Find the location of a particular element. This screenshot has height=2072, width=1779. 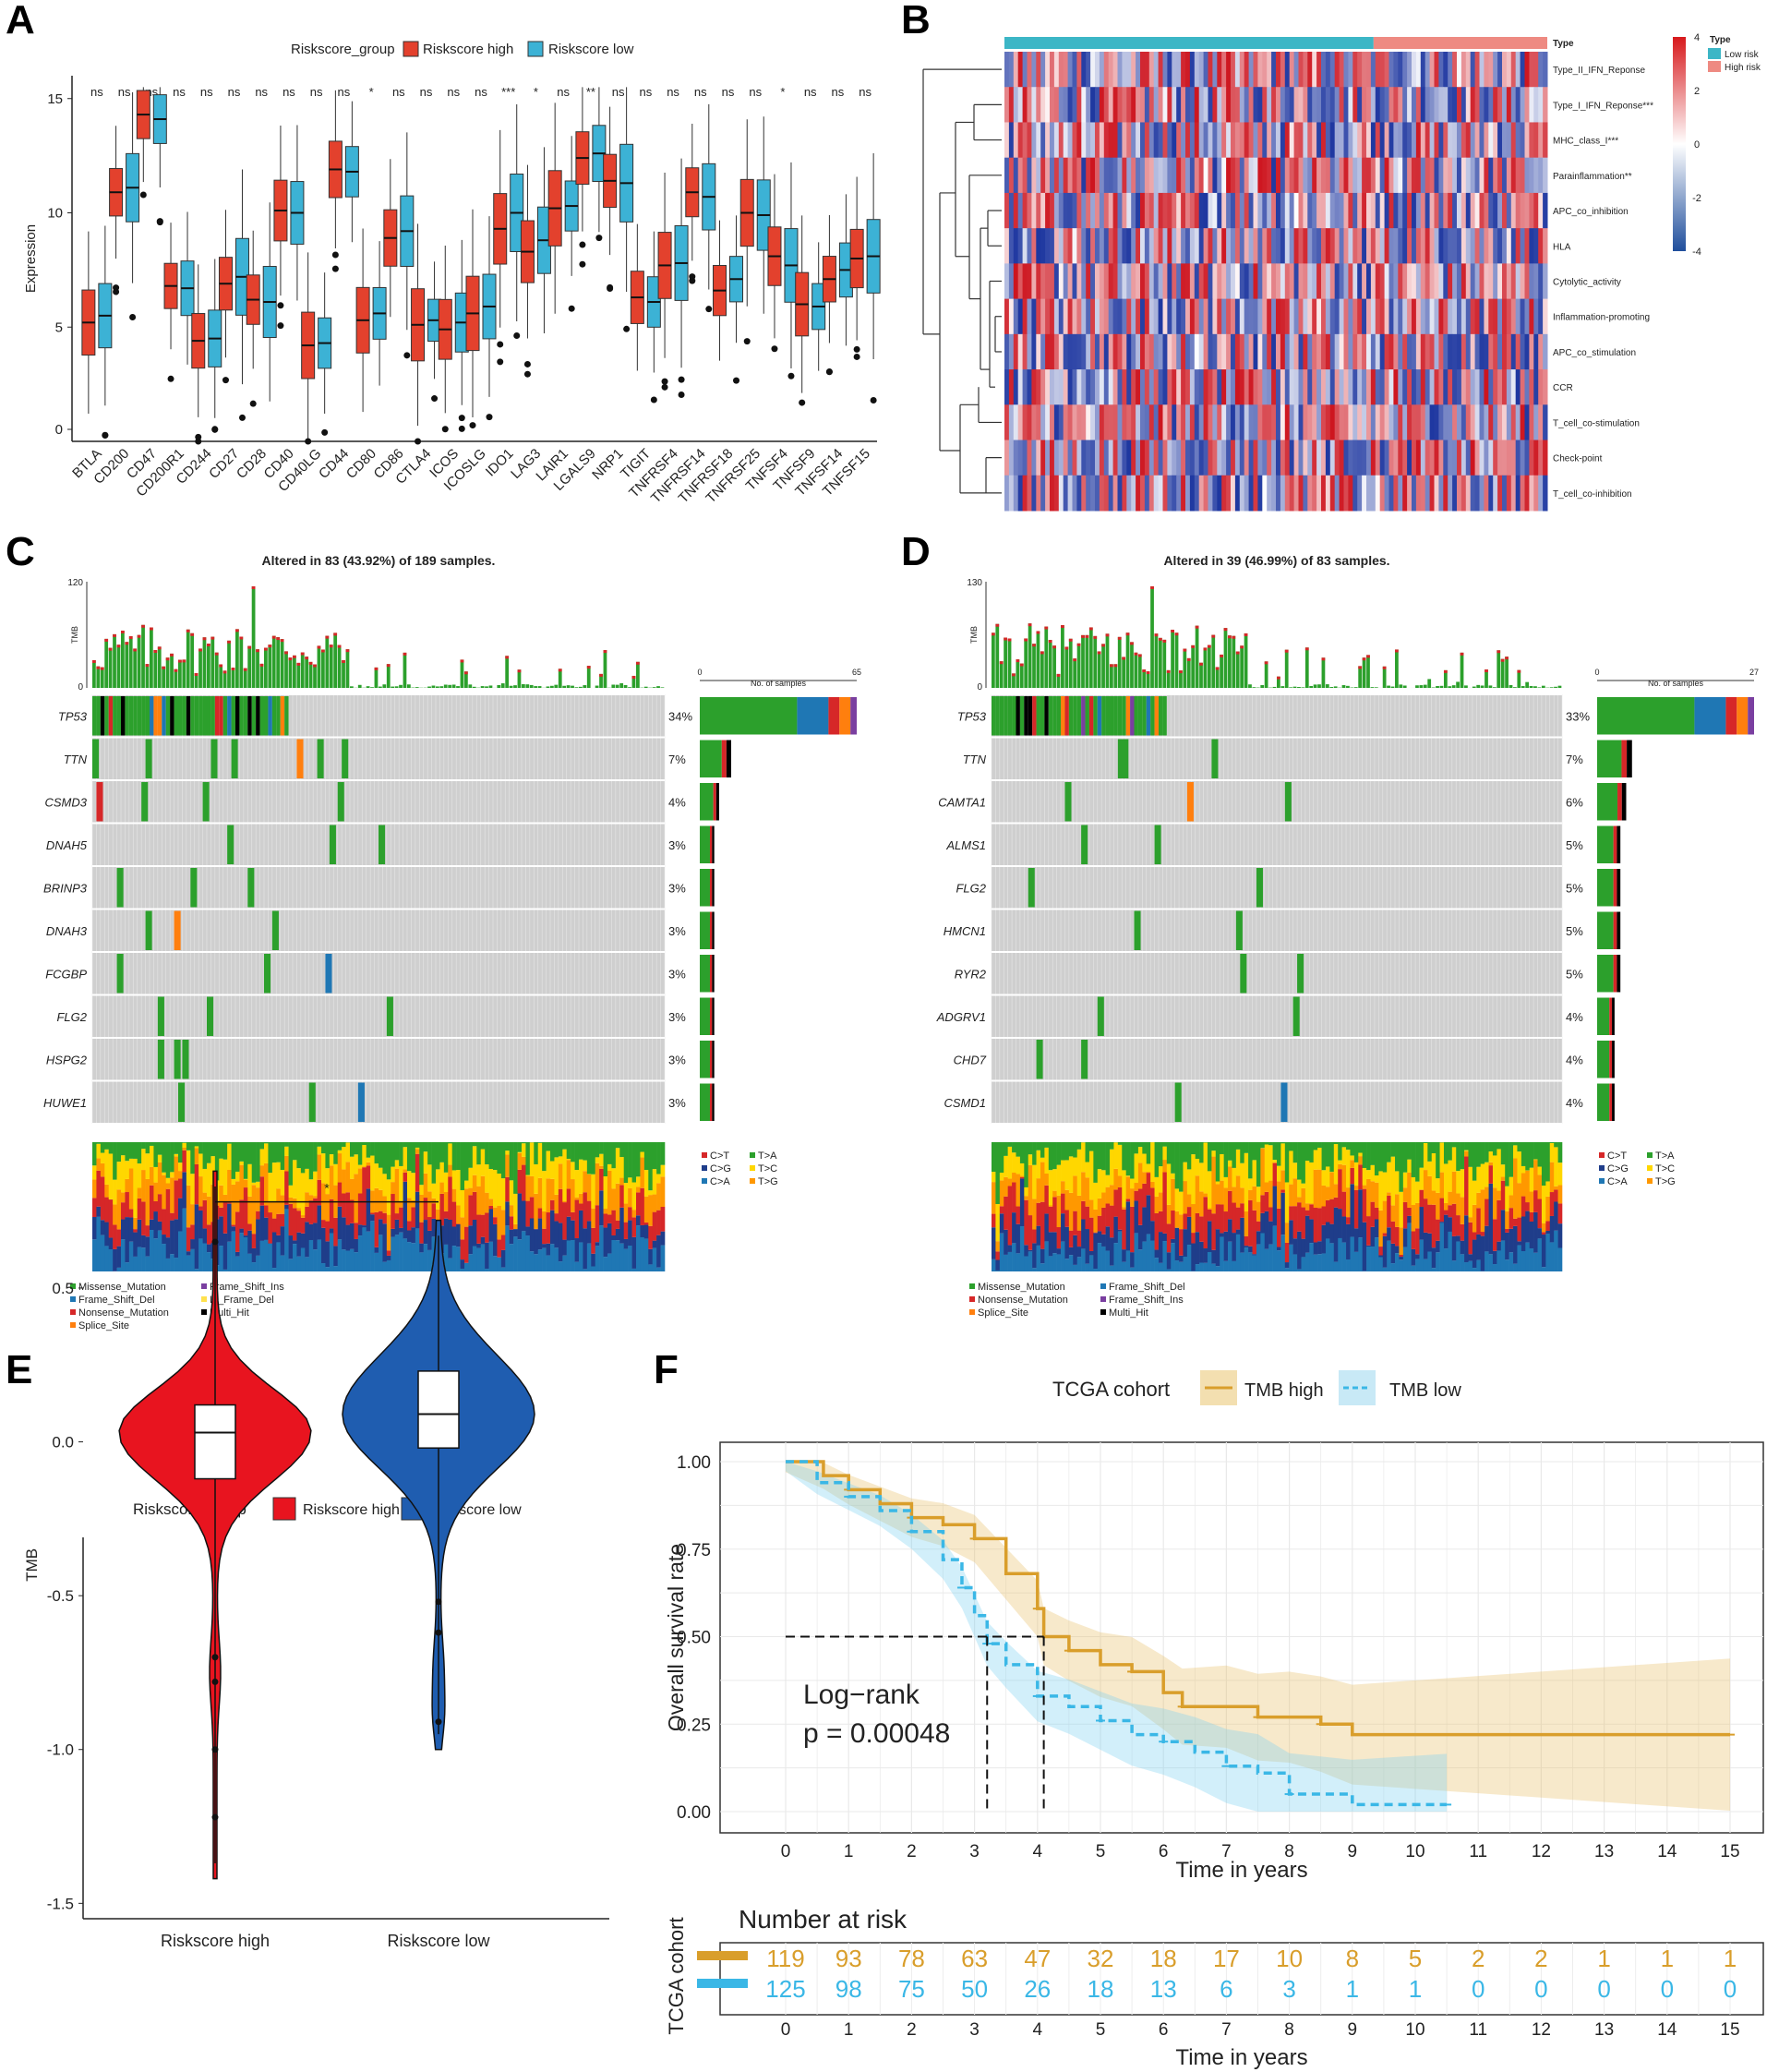

x-axis-label: Time in years is located at coordinates (1241, 1870).